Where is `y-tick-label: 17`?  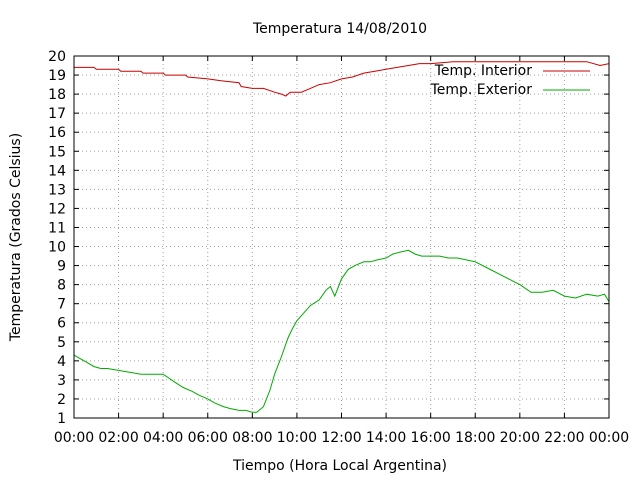 y-tick-label: 17 is located at coordinates (57, 114).